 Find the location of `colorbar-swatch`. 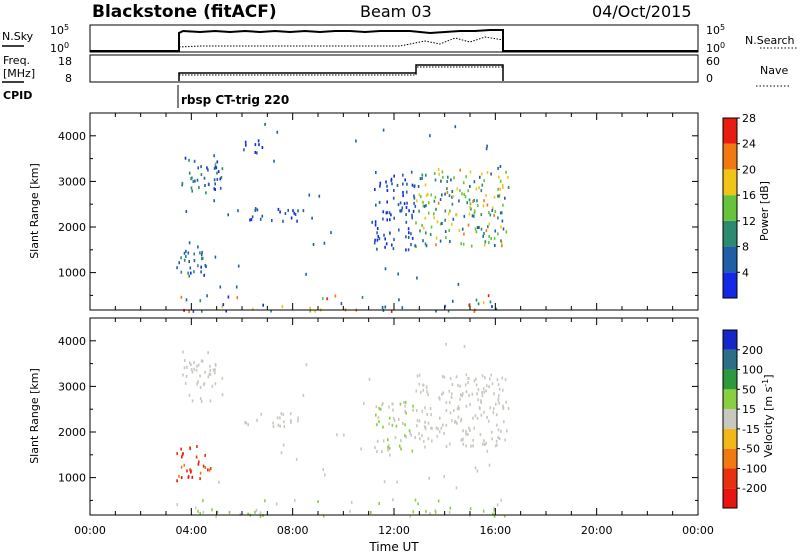

colorbar-swatch is located at coordinates (730, 498).